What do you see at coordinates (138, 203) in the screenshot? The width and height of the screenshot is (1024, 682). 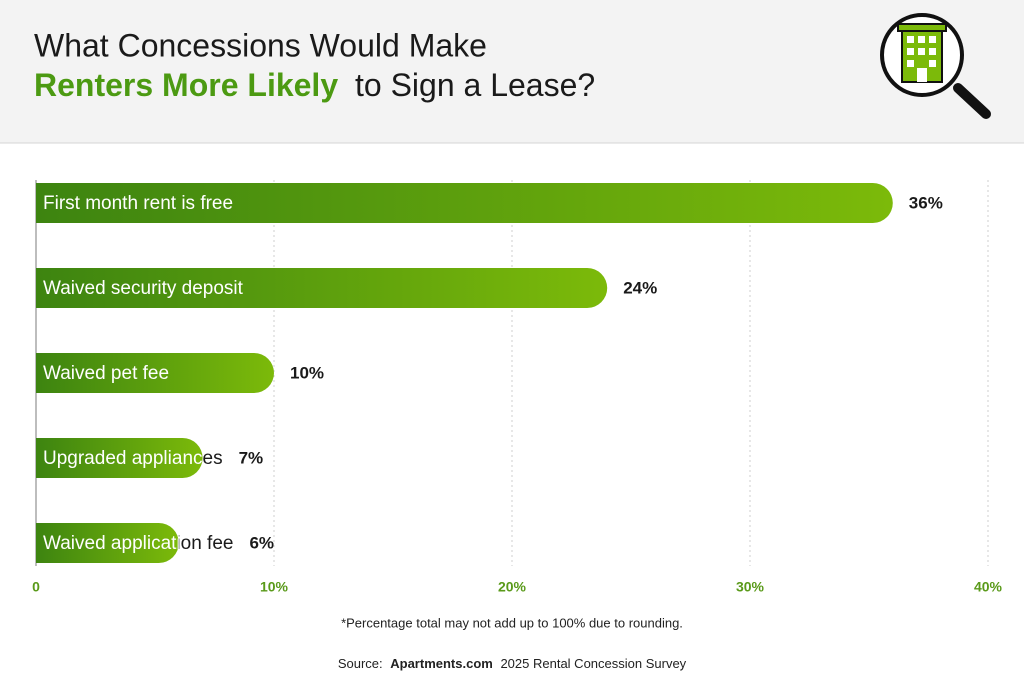 I see `bar-label: First month rent is free` at bounding box center [138, 203].